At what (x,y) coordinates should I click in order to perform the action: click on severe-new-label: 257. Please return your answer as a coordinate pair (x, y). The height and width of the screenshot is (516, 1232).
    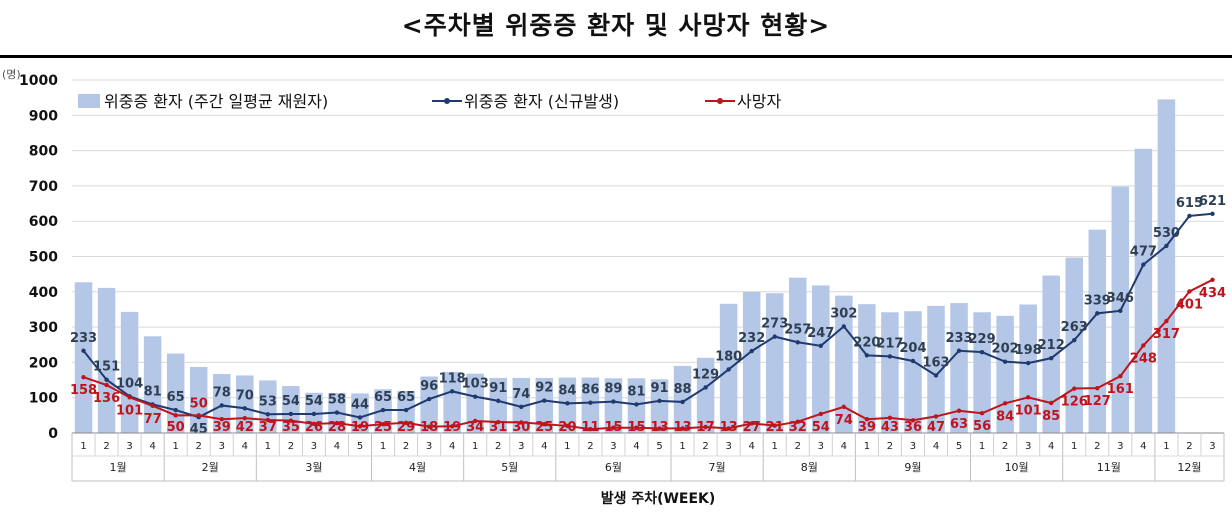
    Looking at the image, I should click on (797, 329).